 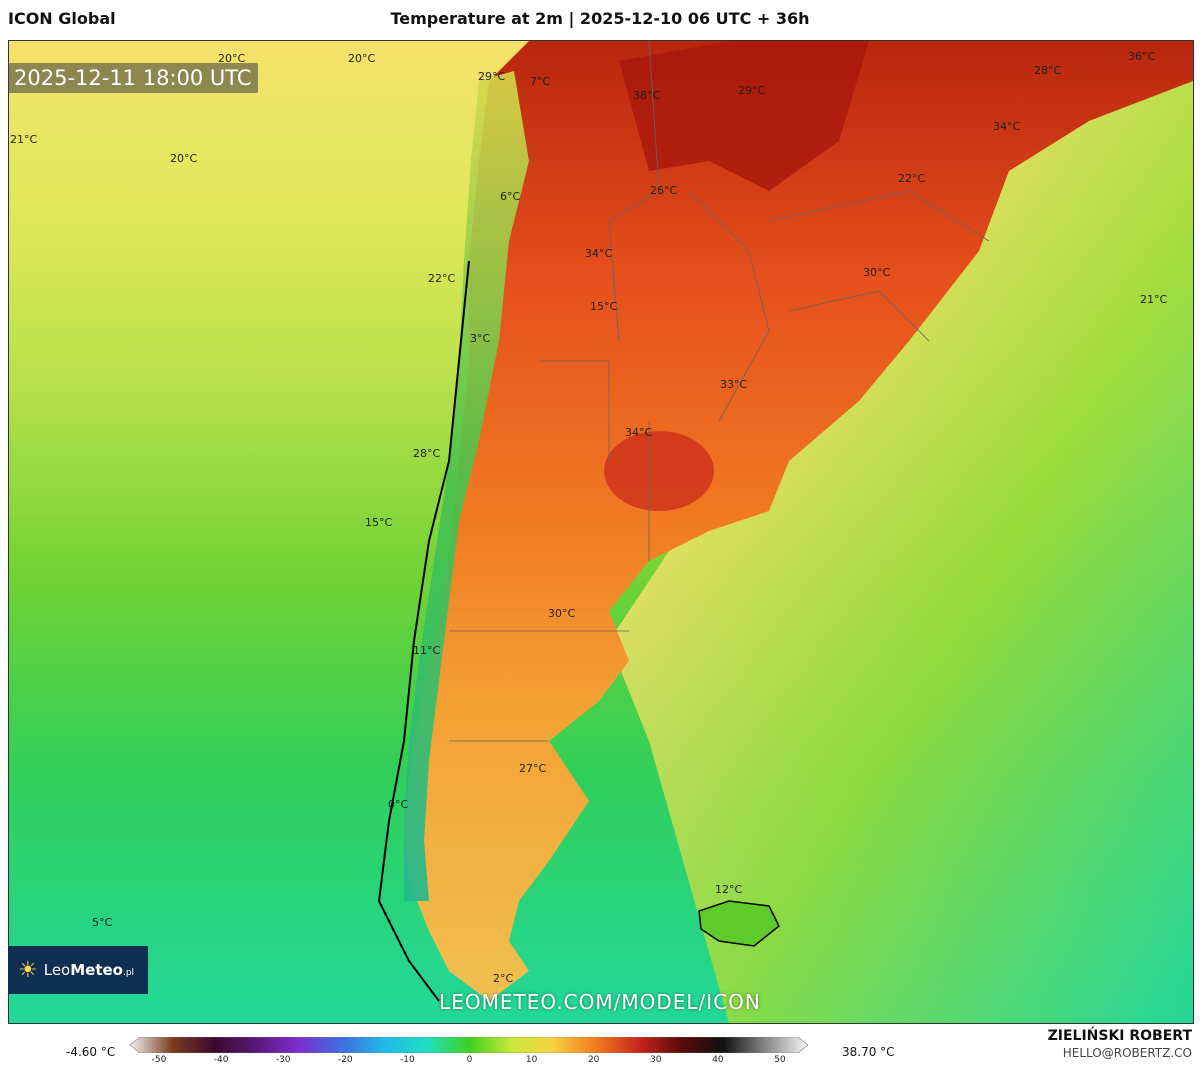 What do you see at coordinates (96, 970) in the screenshot?
I see `logo-text-bold: Meteo` at bounding box center [96, 970].